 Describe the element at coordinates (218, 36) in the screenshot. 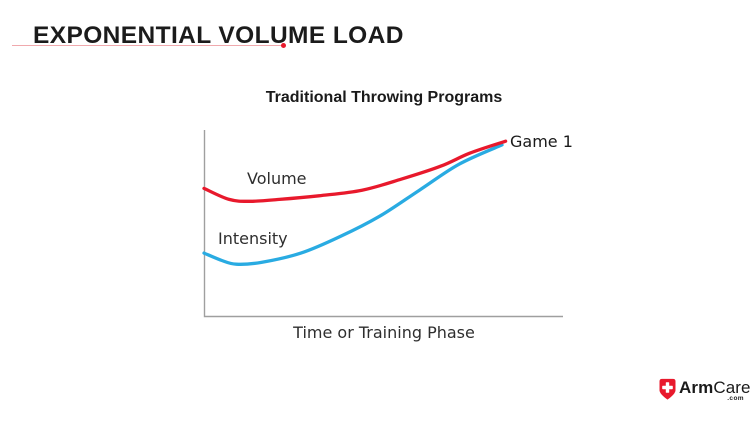

I see `slide-title: EXPONENTIAL VOLUME LOAD` at that location.